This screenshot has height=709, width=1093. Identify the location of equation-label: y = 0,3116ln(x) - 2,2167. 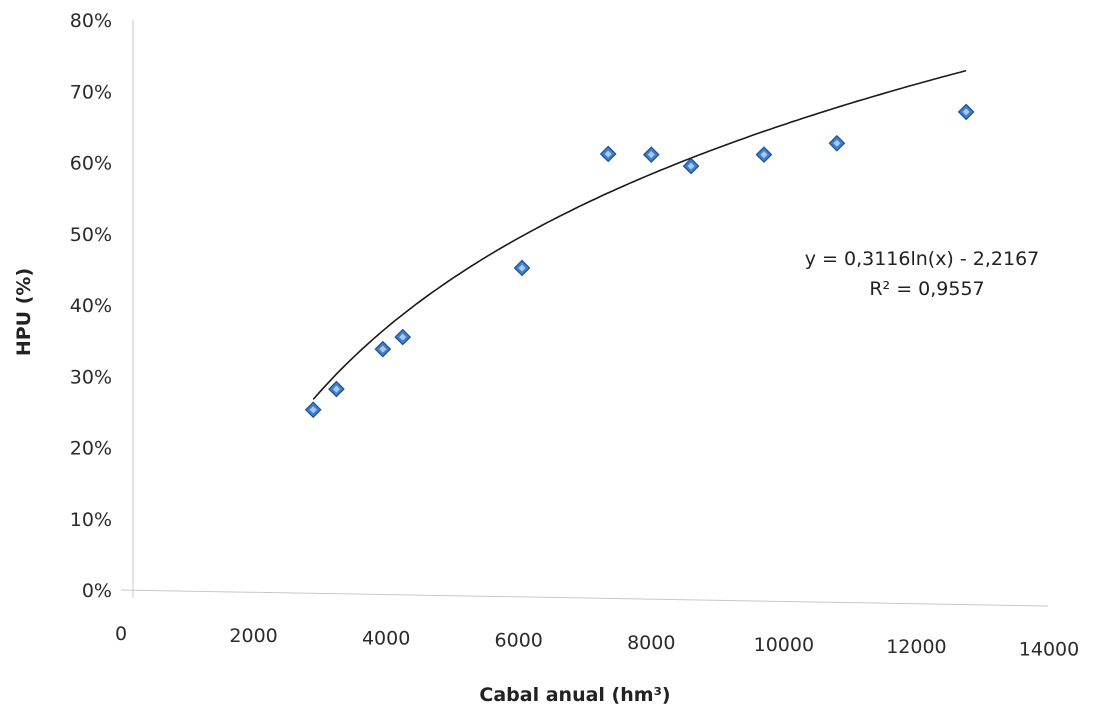
(922, 259).